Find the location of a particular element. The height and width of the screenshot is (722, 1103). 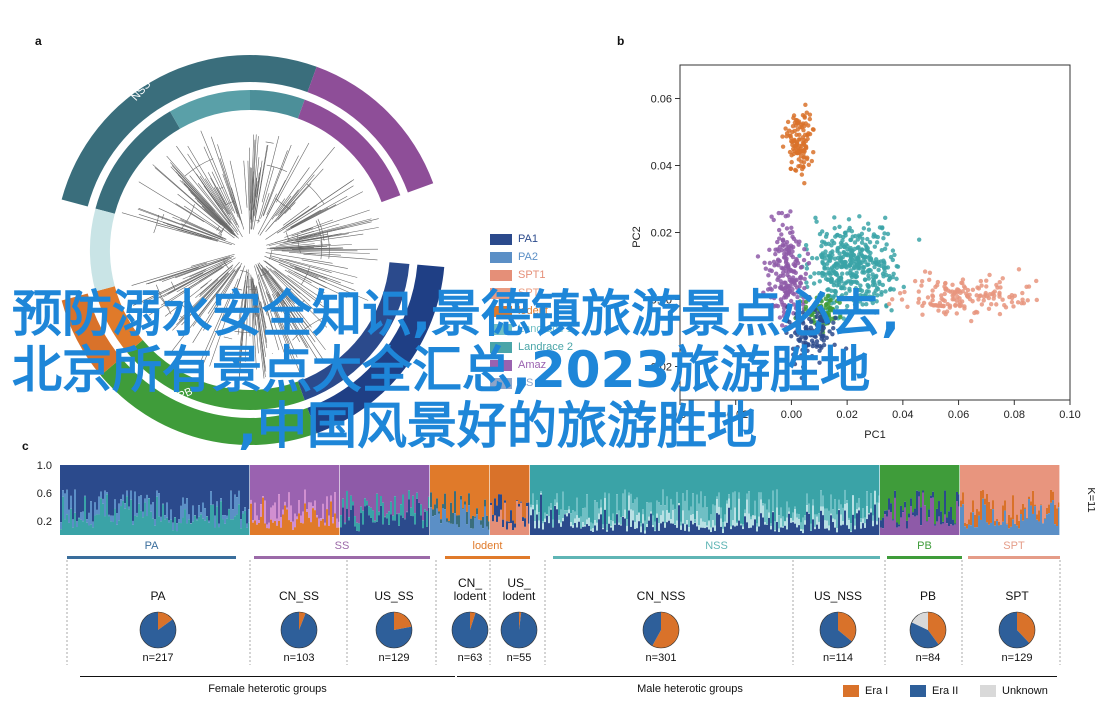

pca-point-PB is located at coordinates (821, 301).